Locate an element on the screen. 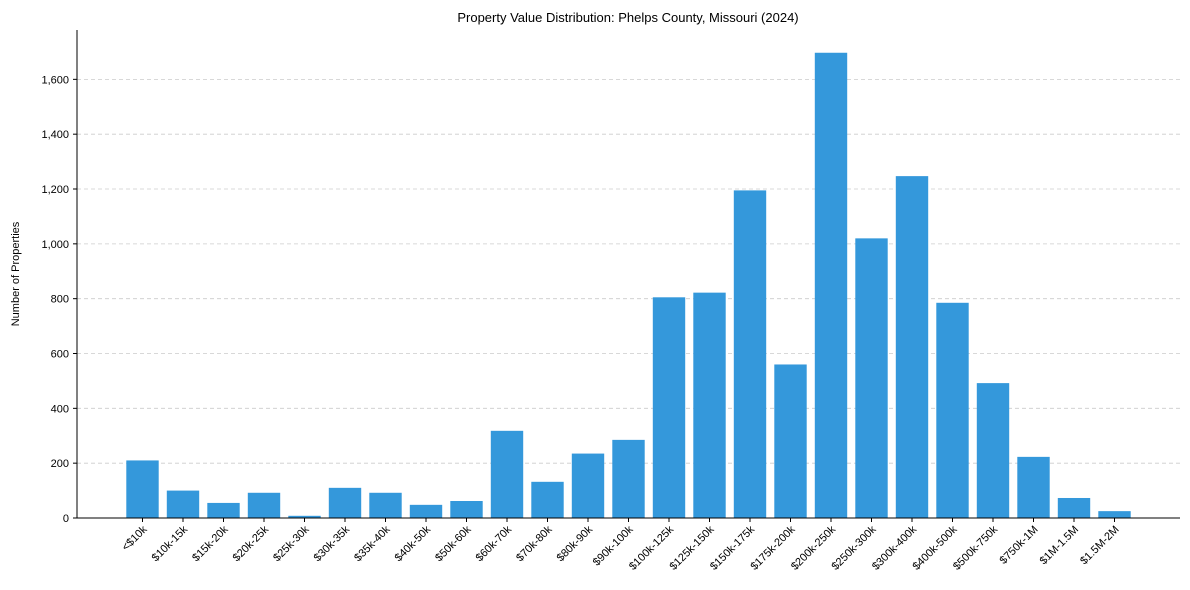  x-tick-label: $10k-15k is located at coordinates (170, 543).